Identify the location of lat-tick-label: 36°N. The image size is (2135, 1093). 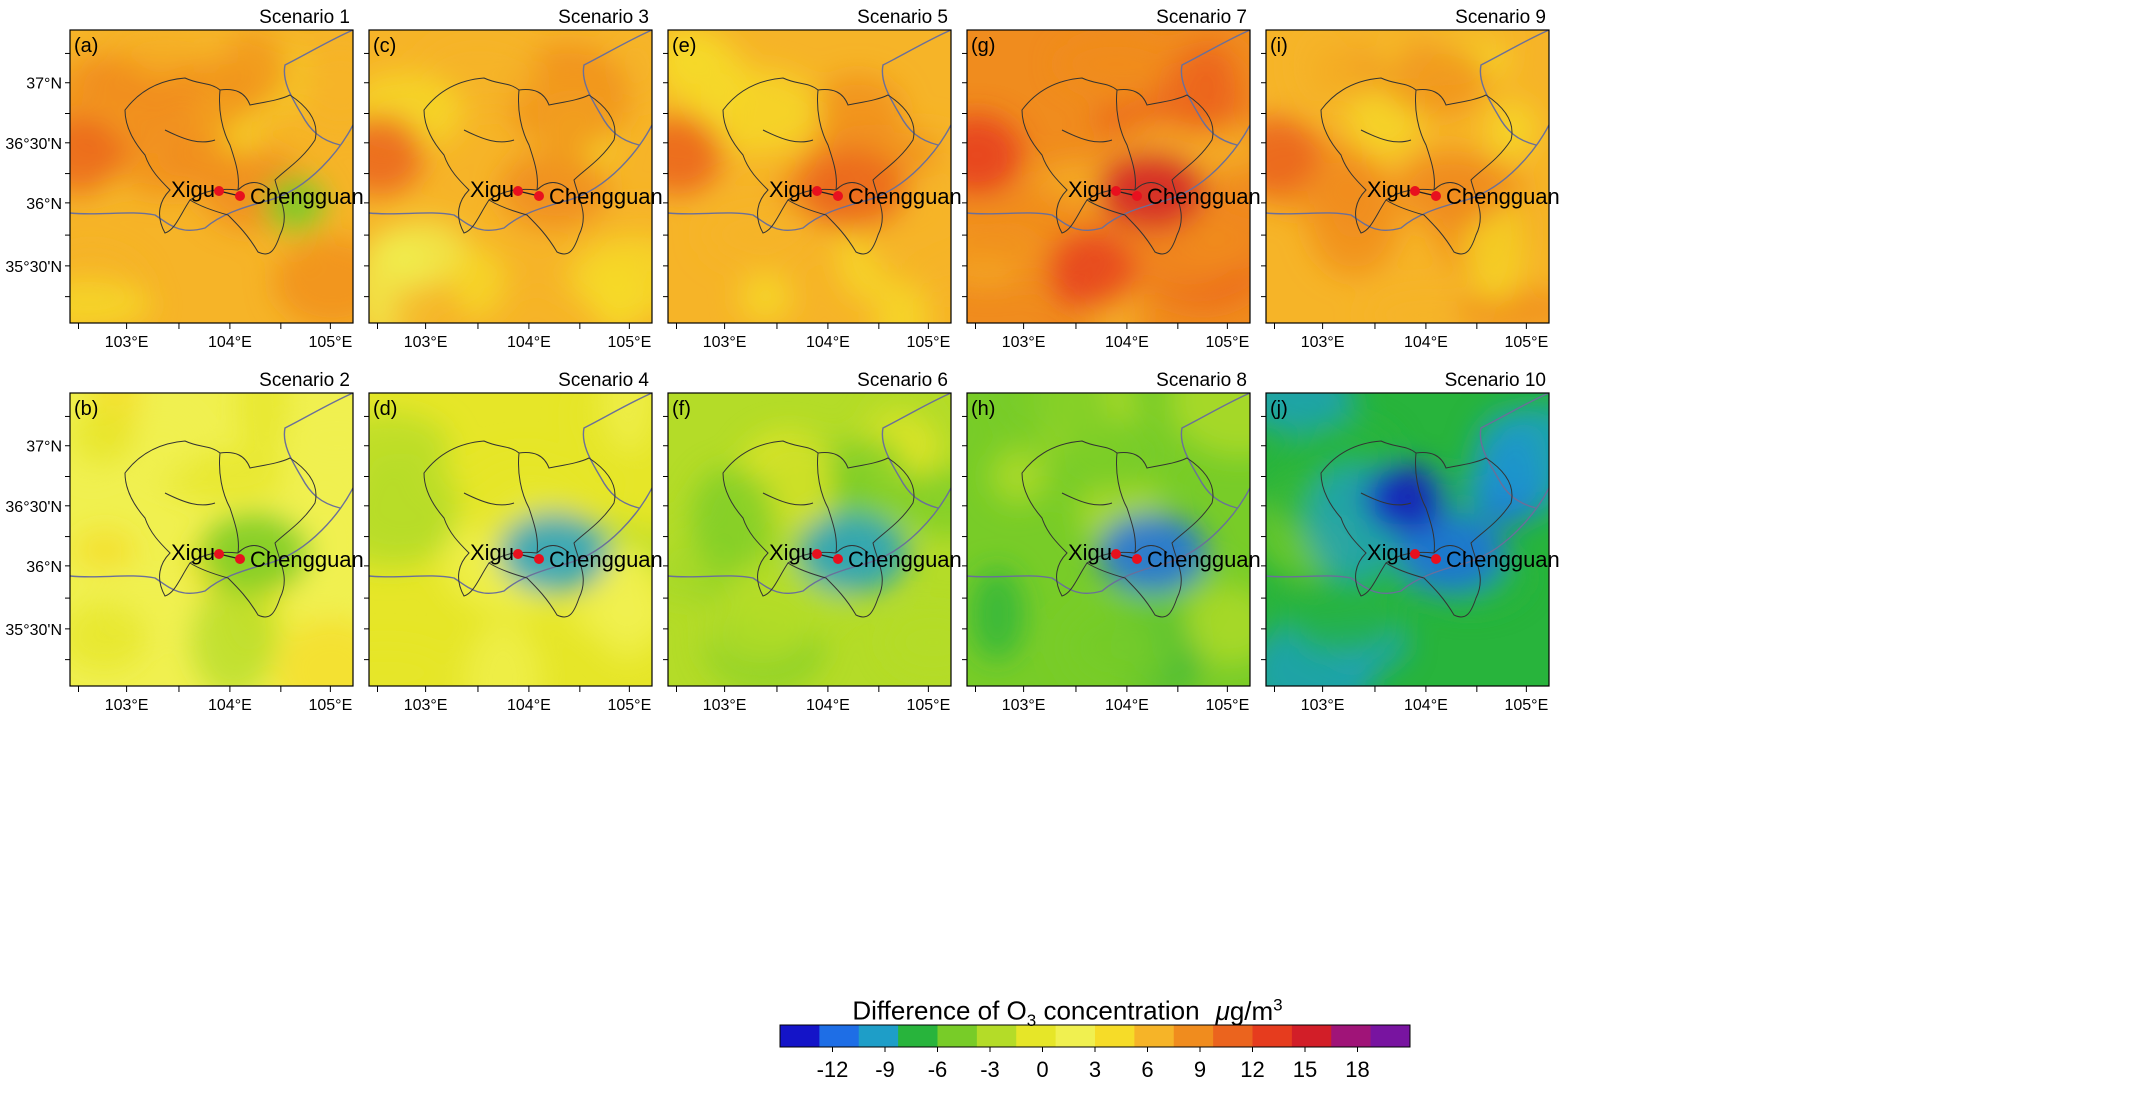
(44, 567).